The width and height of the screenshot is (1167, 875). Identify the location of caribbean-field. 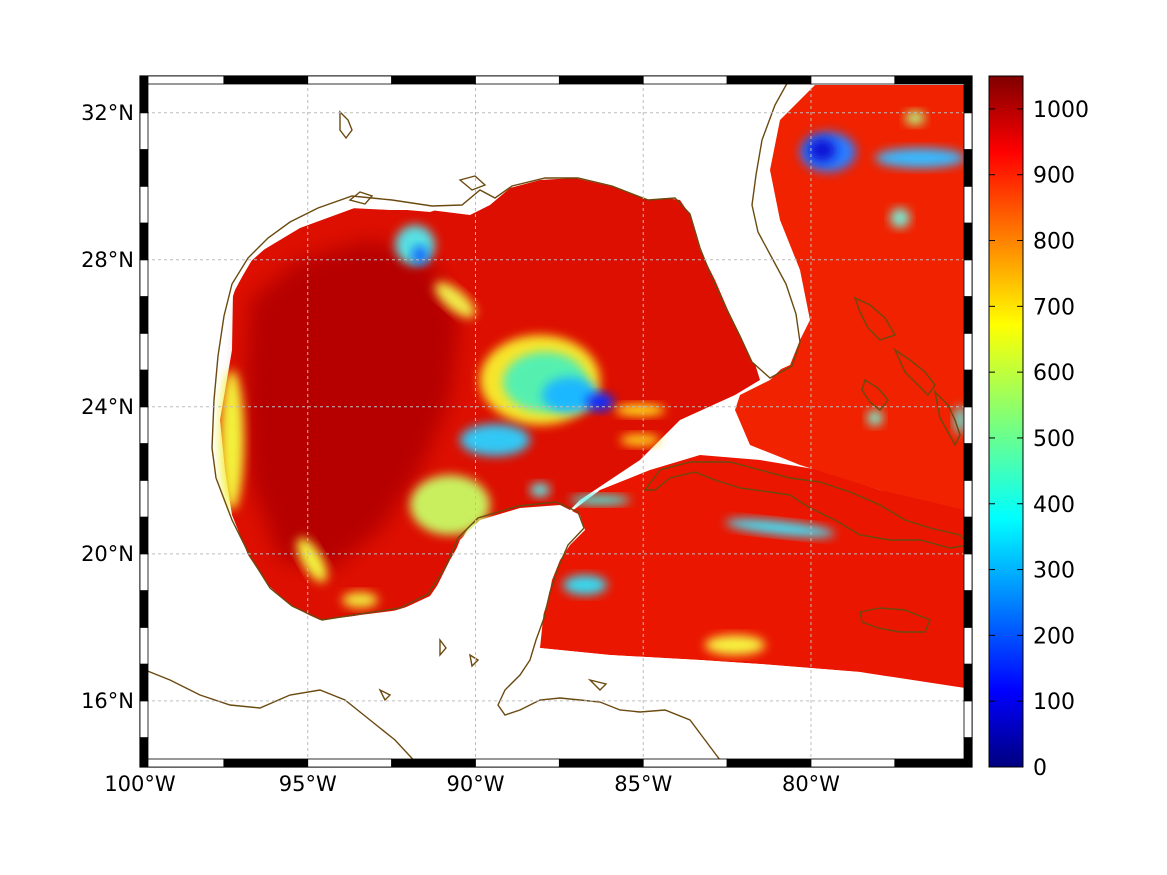
(752, 571).